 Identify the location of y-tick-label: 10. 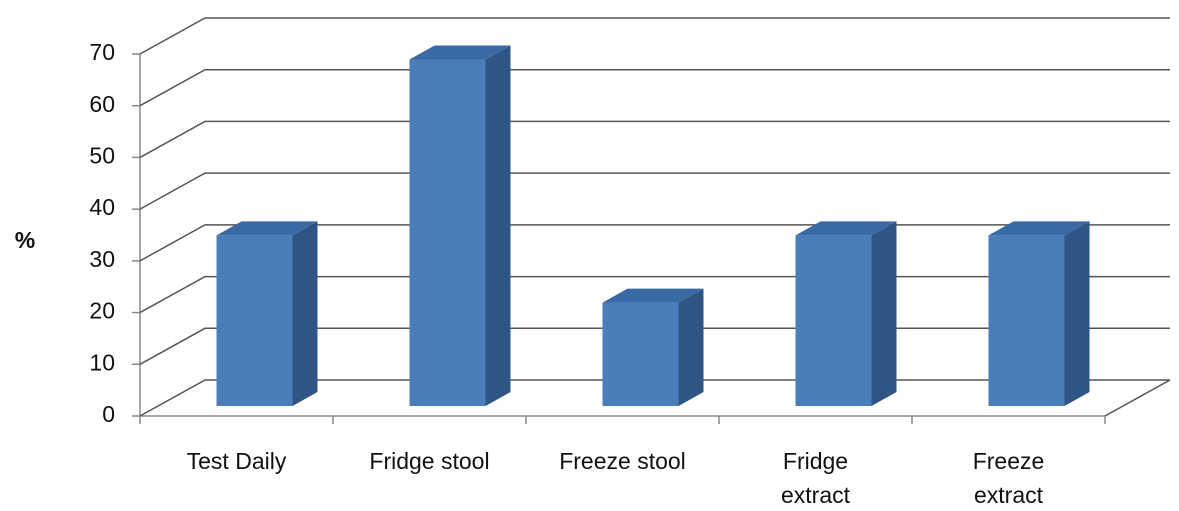
(102, 362).